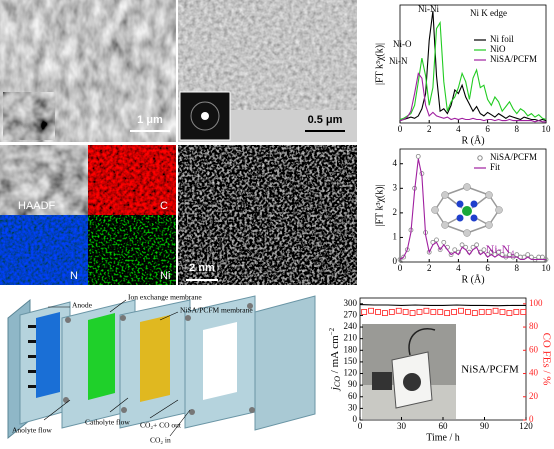  What do you see at coordinates (402, 426) in the screenshot?
I see `x-tick-label: 30` at bounding box center [402, 426].